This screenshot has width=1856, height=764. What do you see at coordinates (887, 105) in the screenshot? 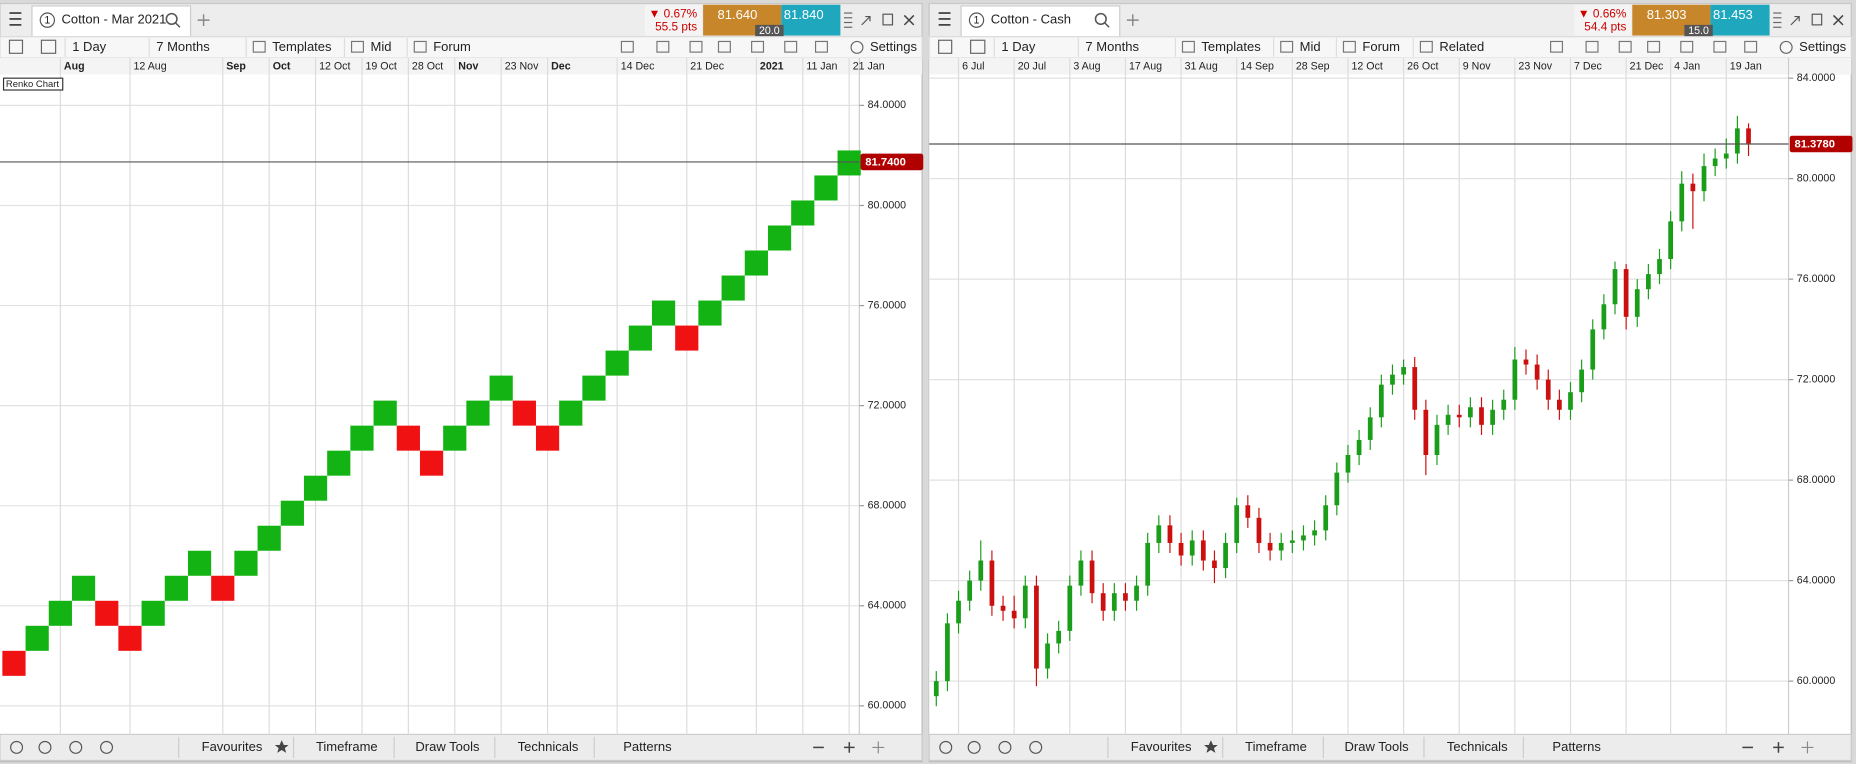
I see `y-tick-label: 84.0000` at bounding box center [887, 105].